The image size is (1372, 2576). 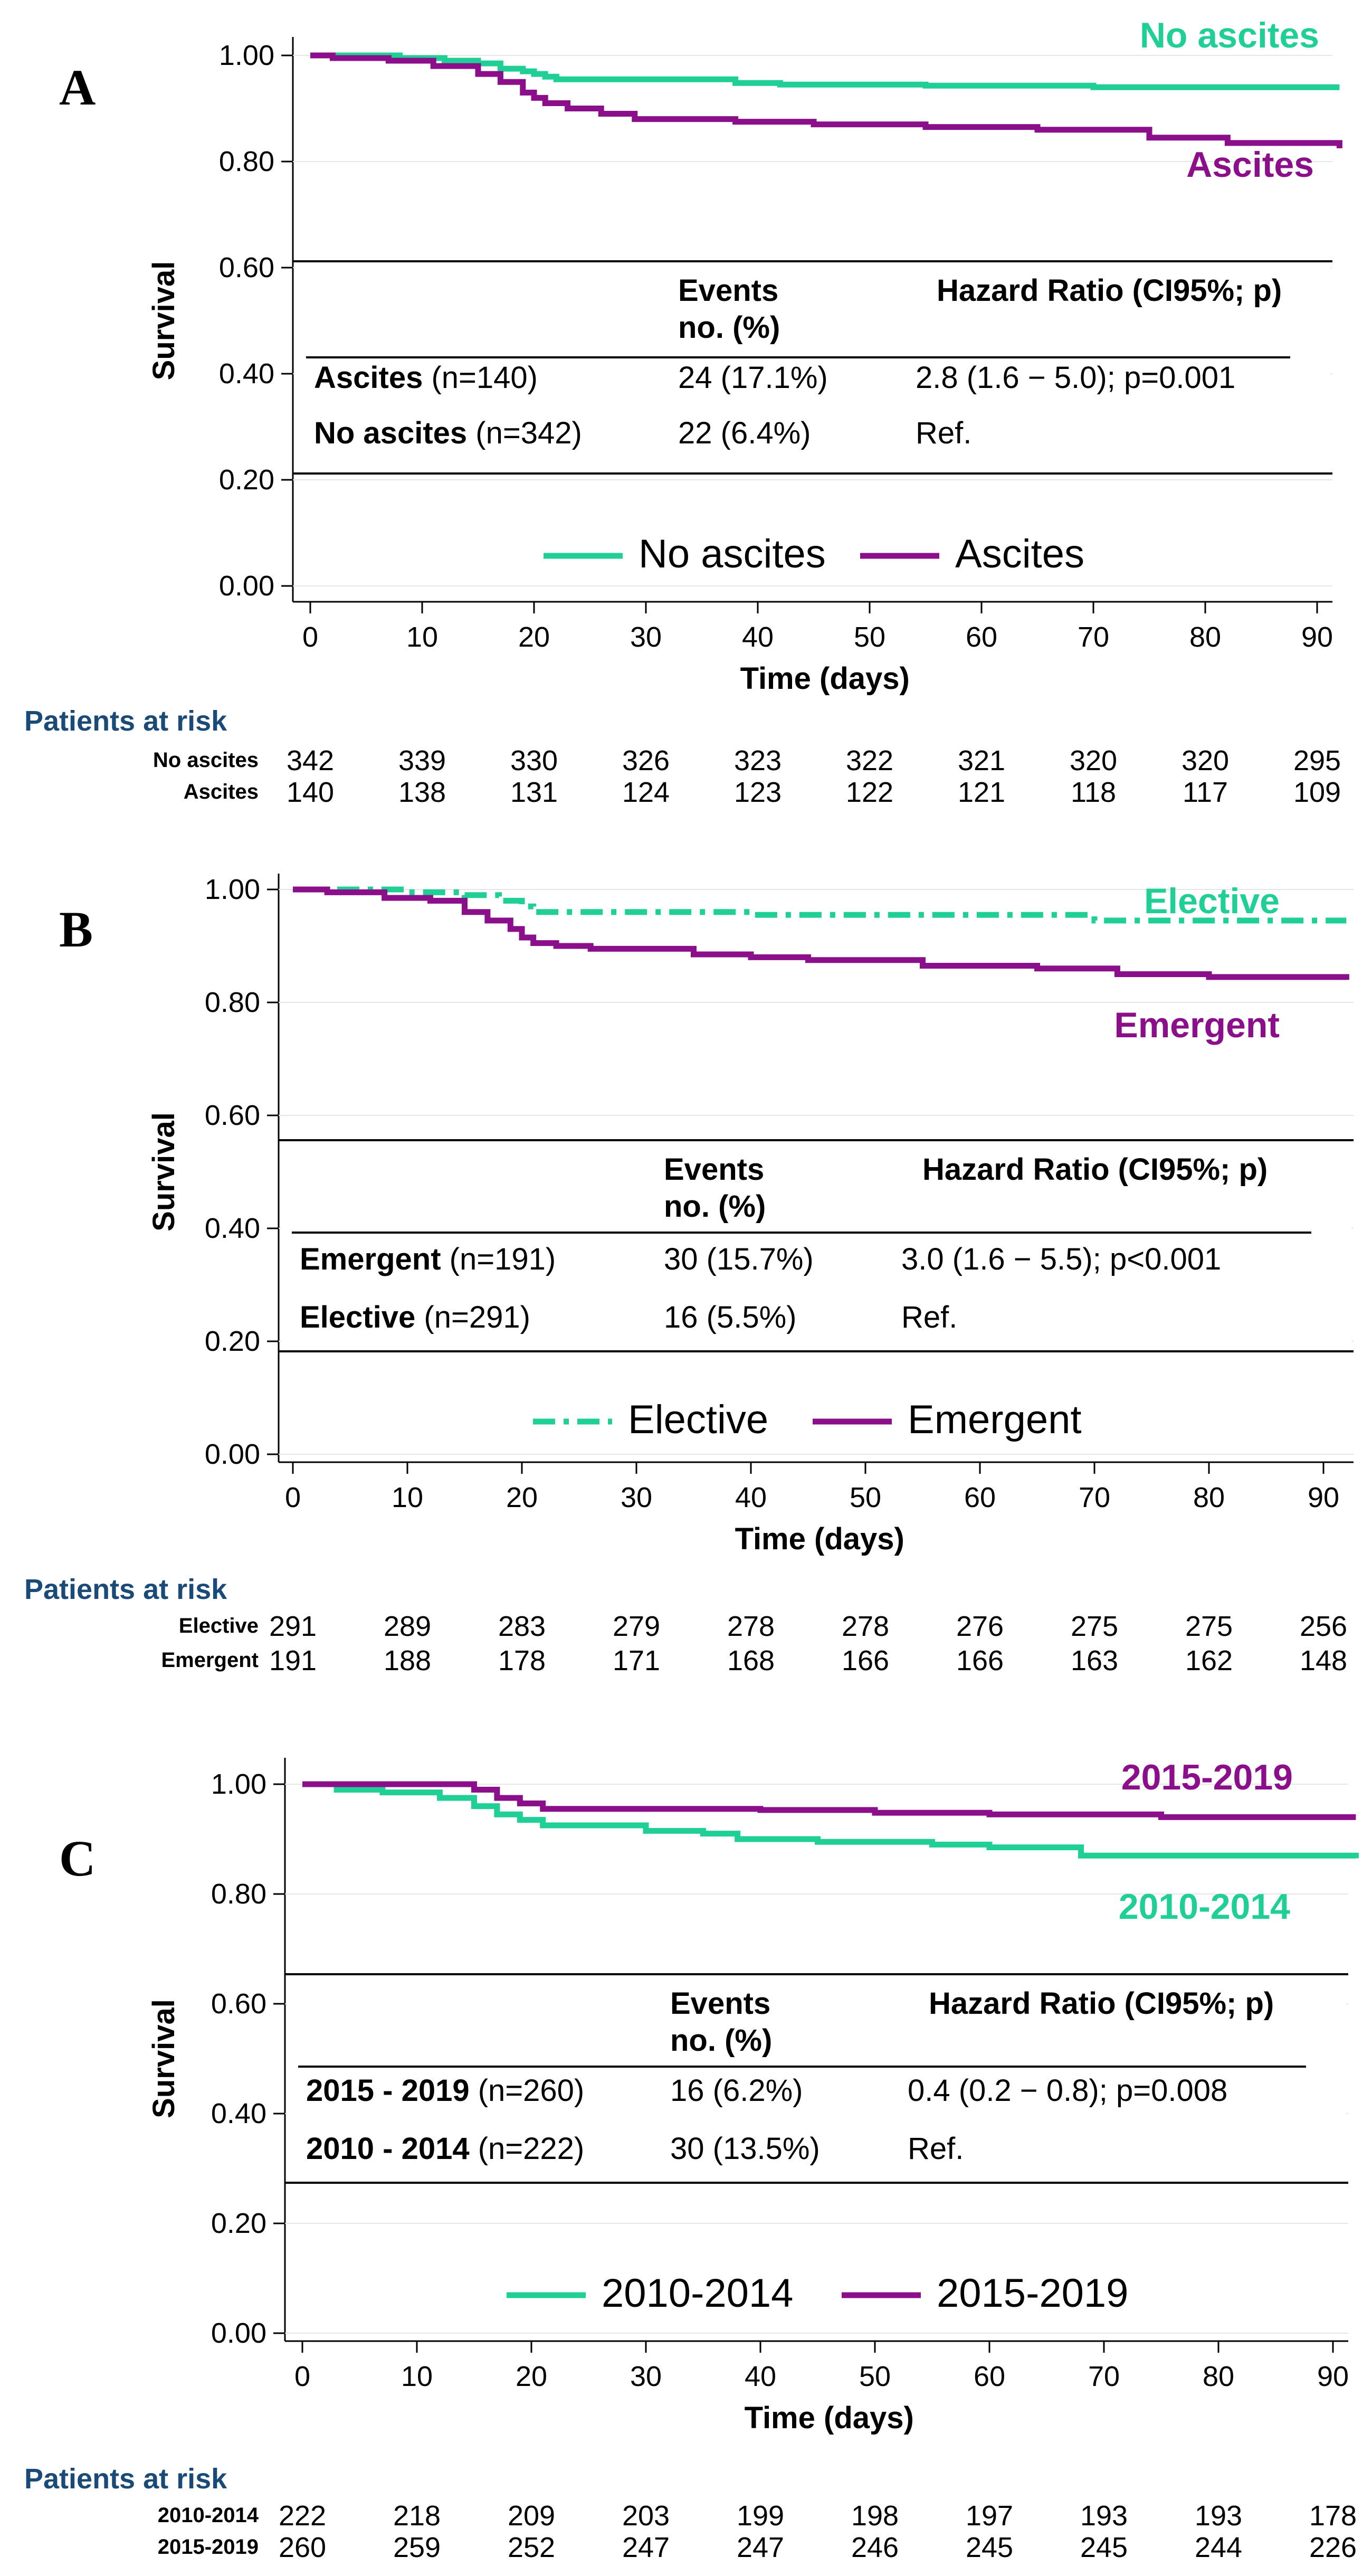 I want to click on risk-count: 124, so click(x=646, y=792).